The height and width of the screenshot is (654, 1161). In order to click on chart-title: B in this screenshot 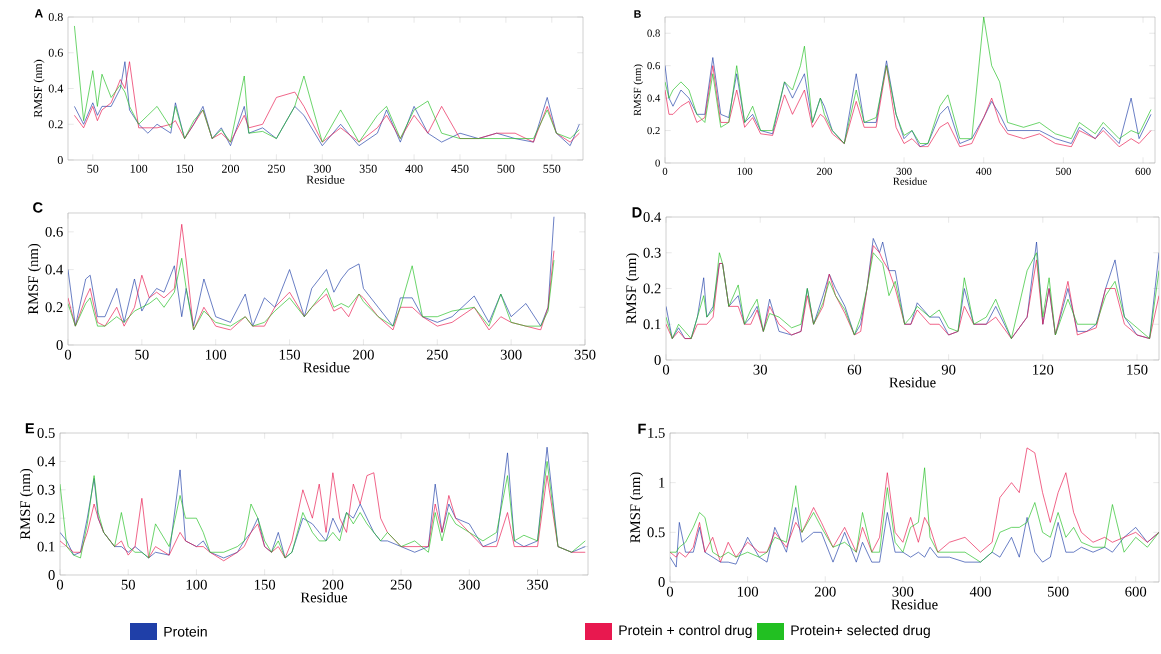, I will do `click(637, 14)`.